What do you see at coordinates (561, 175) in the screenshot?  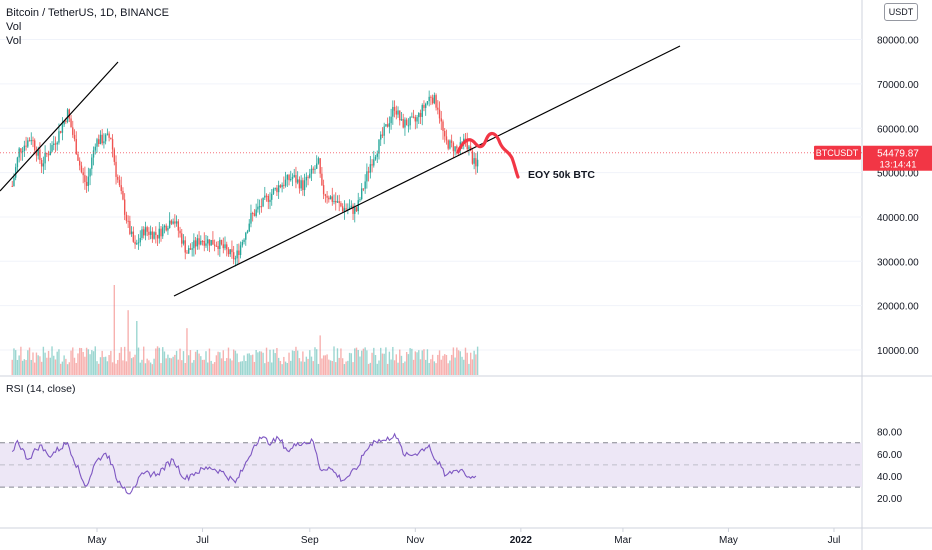 I see `projection-annotation: EOY 50k BTC` at bounding box center [561, 175].